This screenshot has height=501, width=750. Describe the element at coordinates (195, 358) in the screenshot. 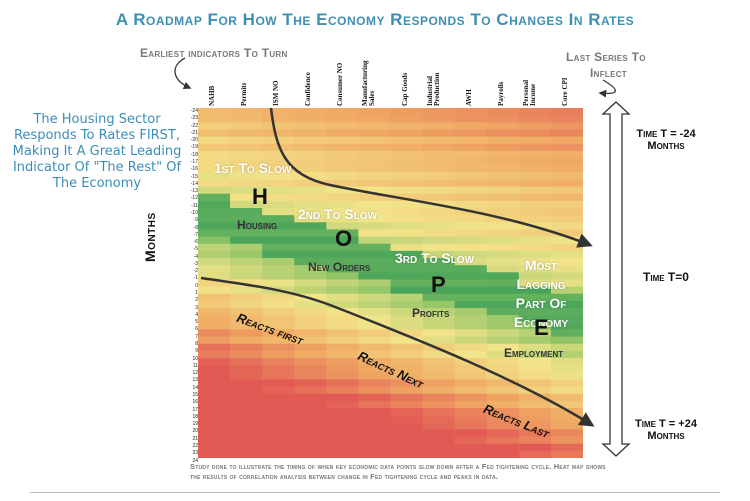

I see `row-tick: 10` at that location.